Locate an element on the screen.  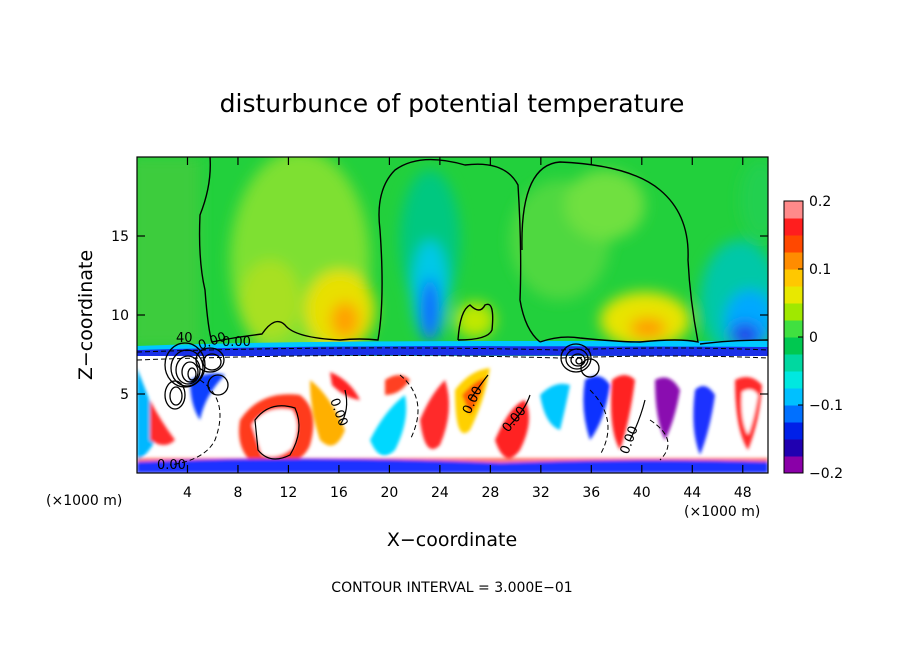
chart-title: disturbunce of potential temperature is located at coordinates (452, 103).